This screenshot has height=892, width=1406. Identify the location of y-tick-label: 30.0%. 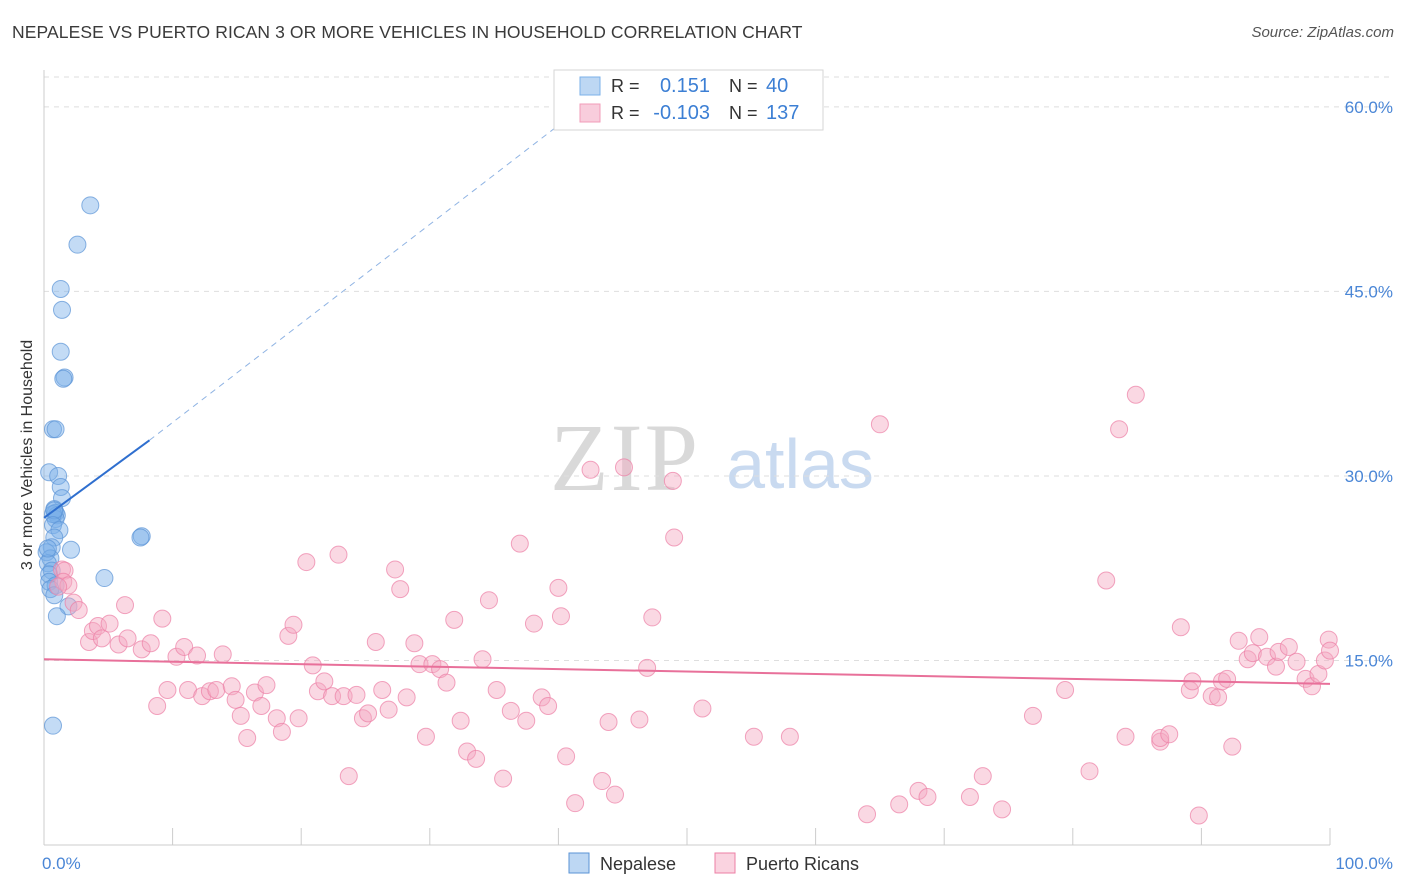
(1369, 476).